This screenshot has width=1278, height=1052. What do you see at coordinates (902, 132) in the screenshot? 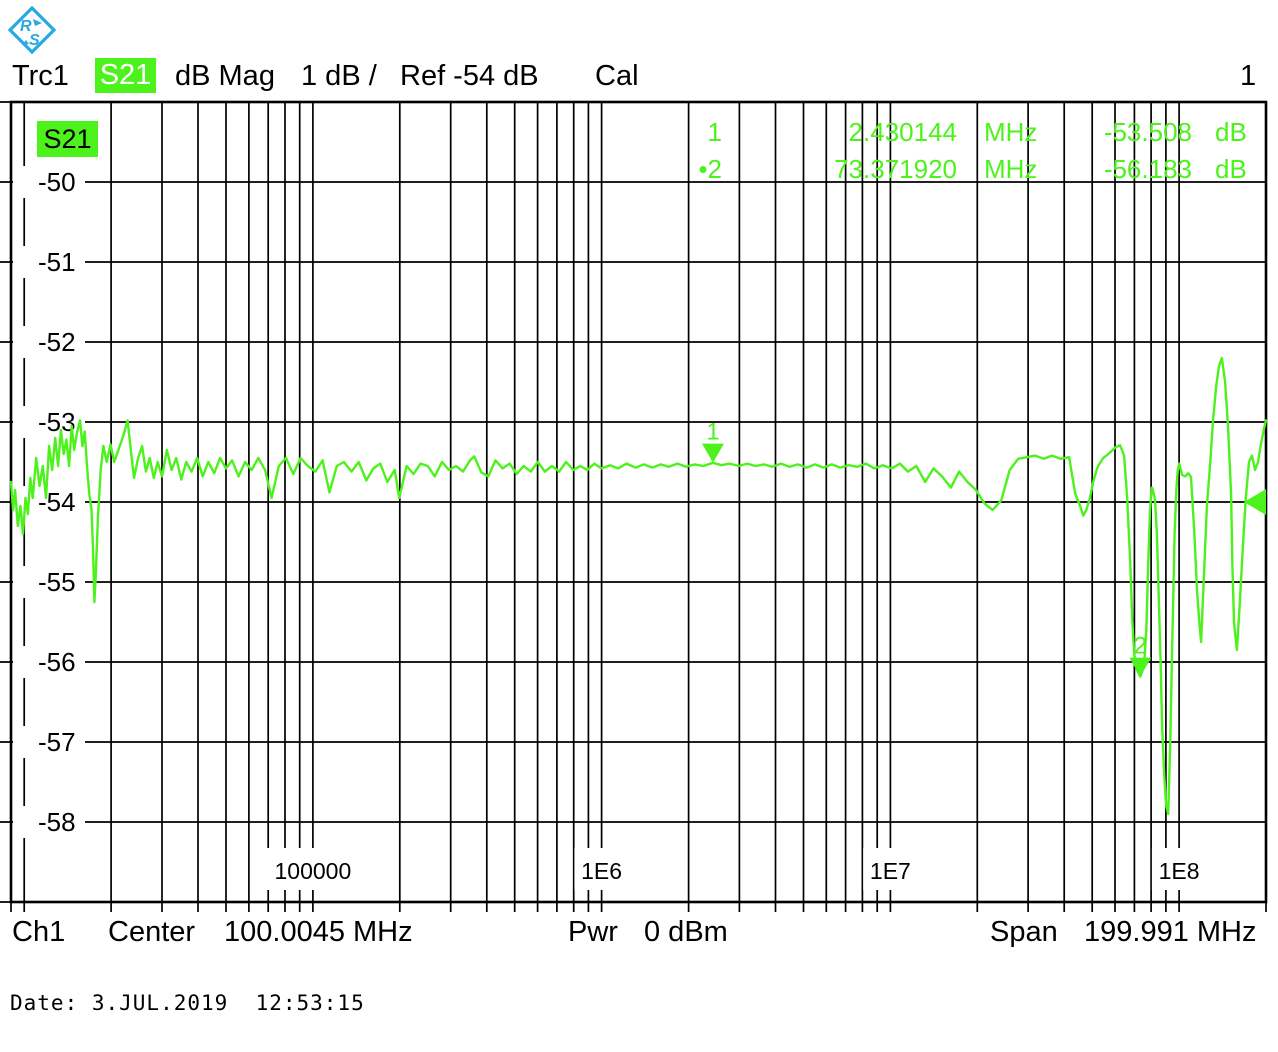
I see `marker-1-frequency: 2.430144` at bounding box center [902, 132].